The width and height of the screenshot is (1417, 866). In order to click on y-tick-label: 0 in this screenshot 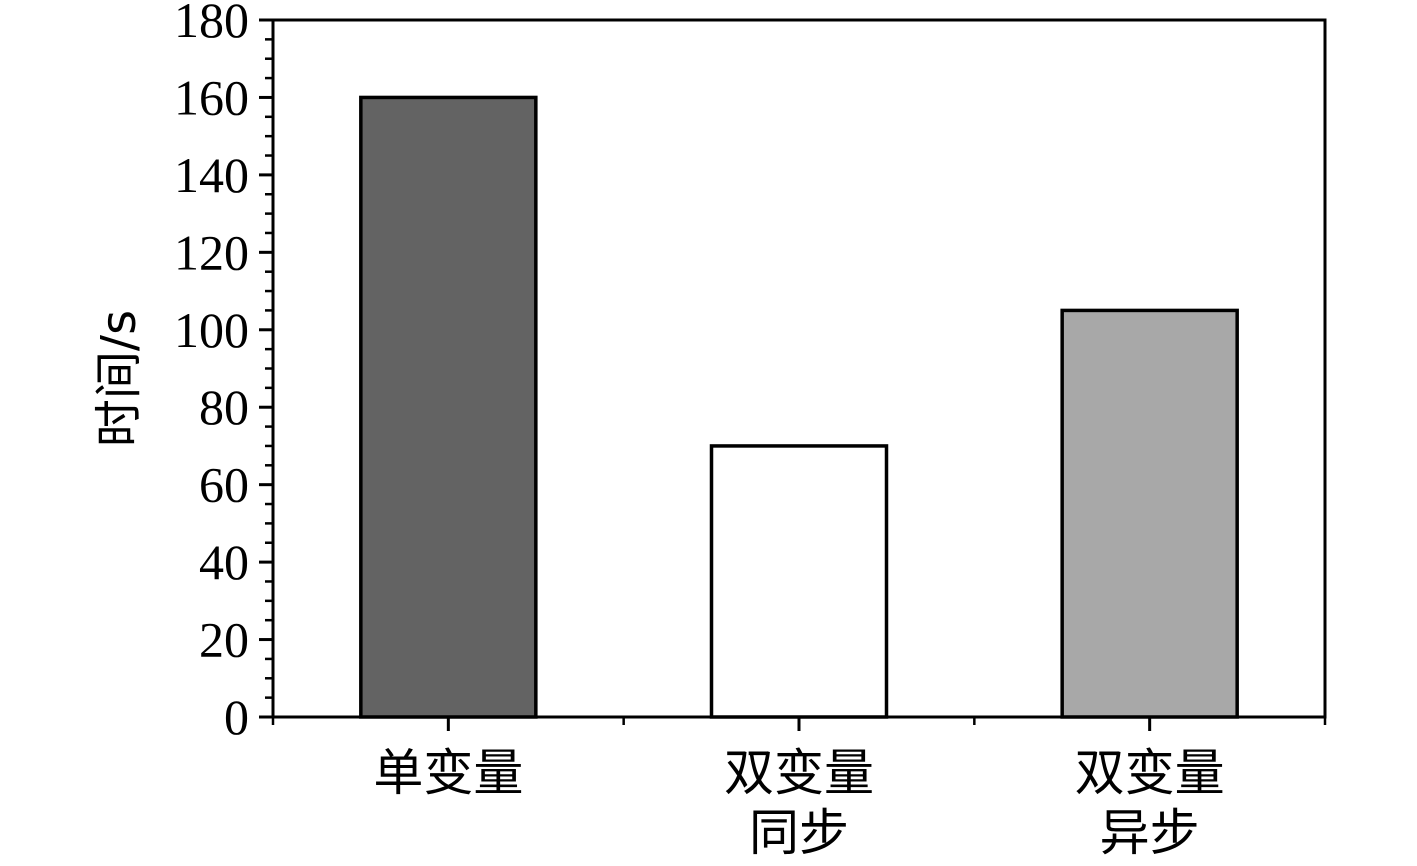, I will do `click(236, 717)`.